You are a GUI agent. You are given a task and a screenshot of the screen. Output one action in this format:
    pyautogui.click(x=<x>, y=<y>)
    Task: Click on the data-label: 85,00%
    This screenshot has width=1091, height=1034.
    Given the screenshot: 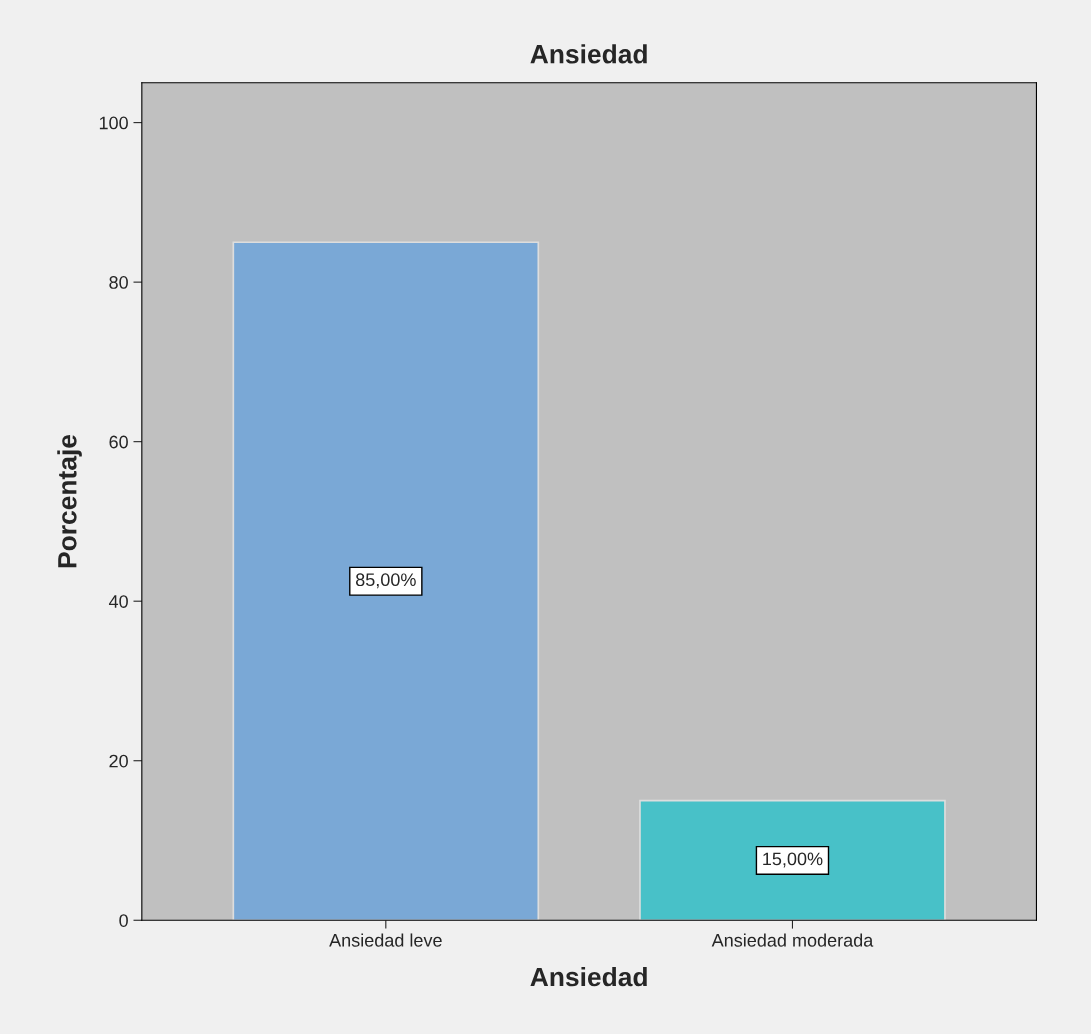 What is the action you would take?
    pyautogui.click(x=385, y=581)
    